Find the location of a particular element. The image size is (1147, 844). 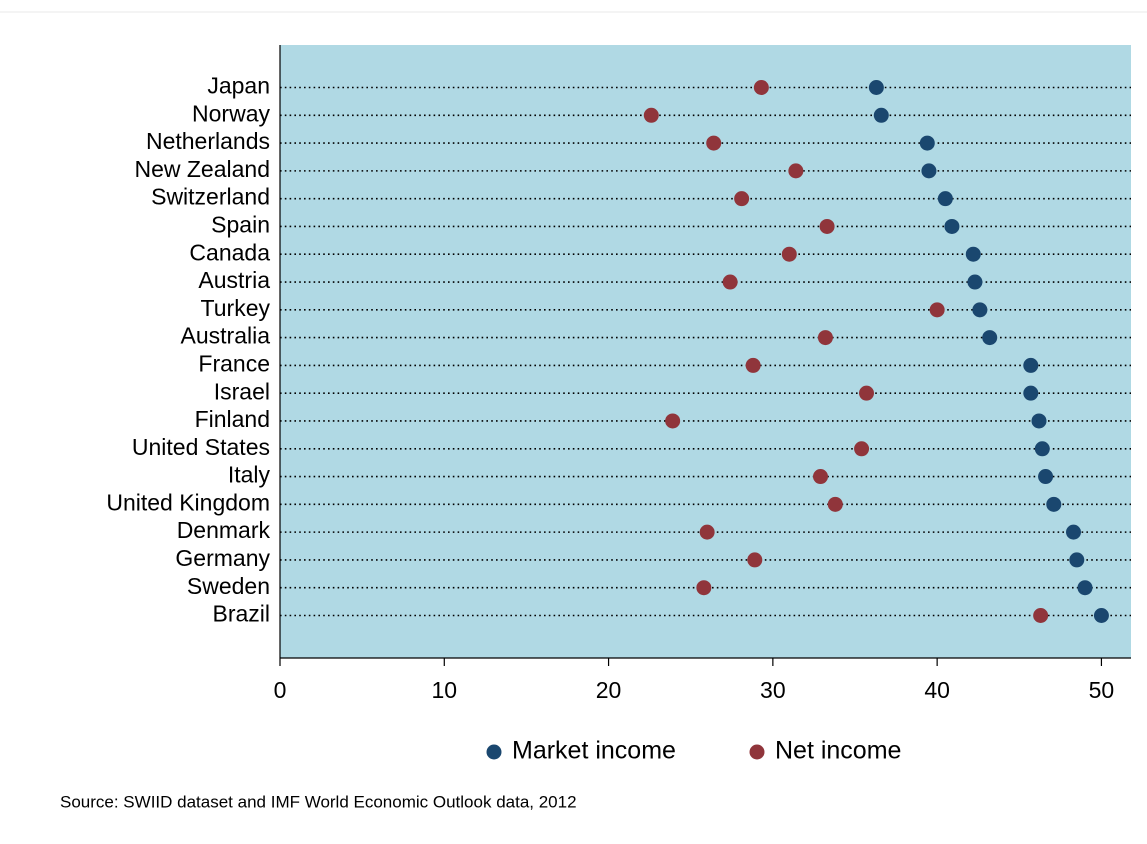

x-tick-label: 20 is located at coordinates (609, 690).